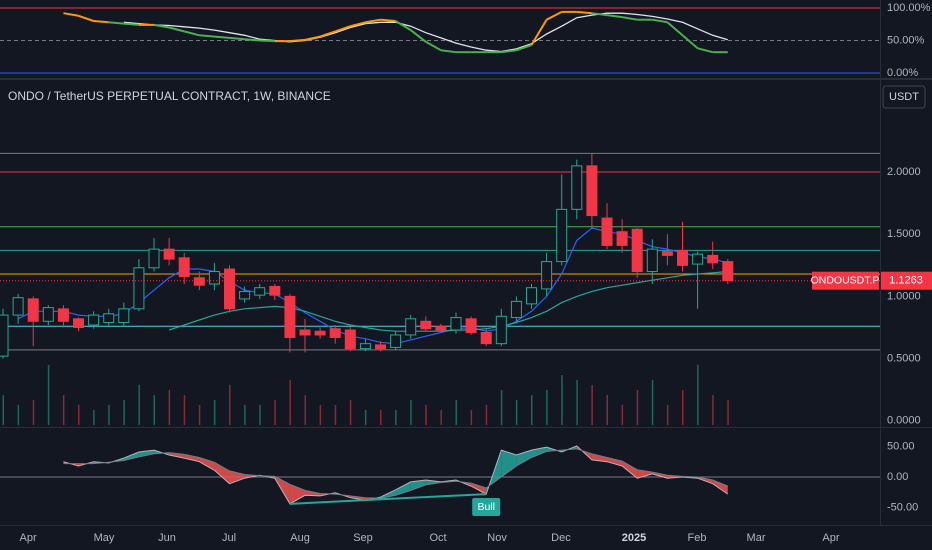 The height and width of the screenshot is (550, 932). What do you see at coordinates (904, 421) in the screenshot?
I see `y-tick-label: 0.0000` at bounding box center [904, 421].